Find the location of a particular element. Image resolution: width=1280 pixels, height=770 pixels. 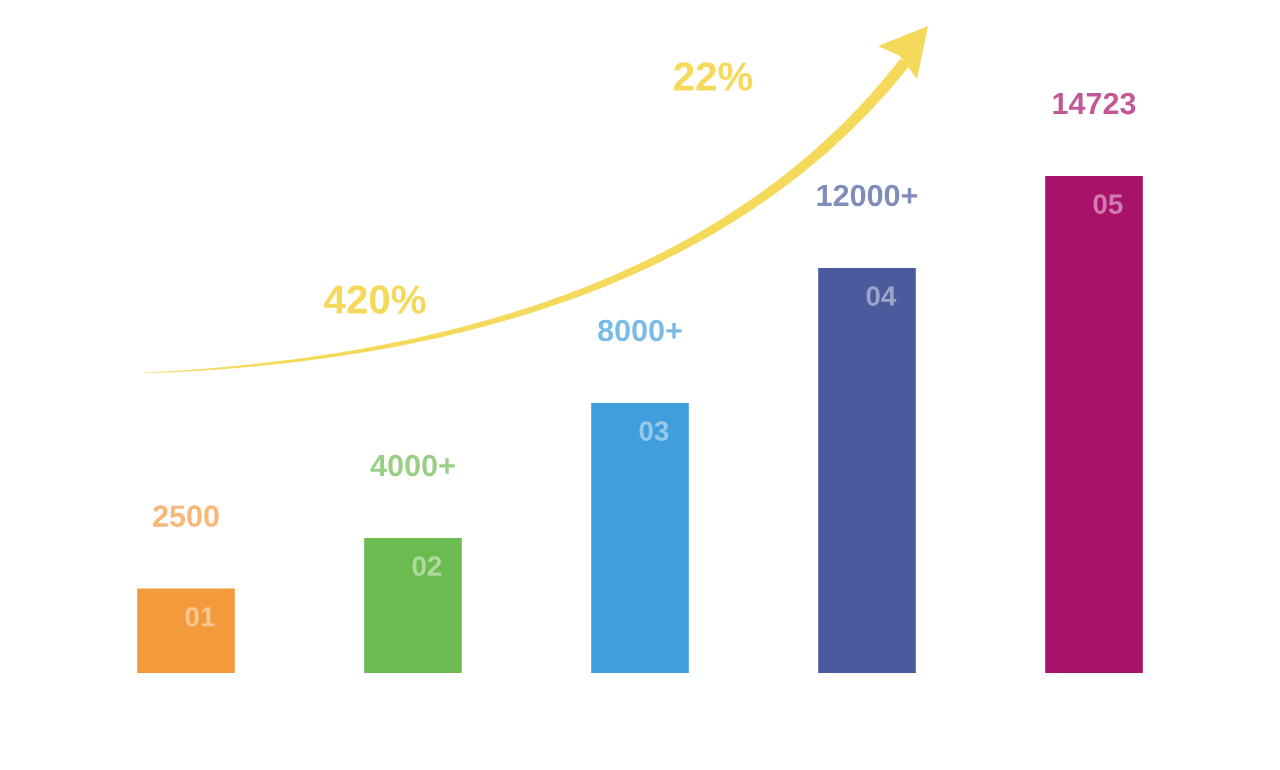

x-tick-label: 04 is located at coordinates (881, 296).